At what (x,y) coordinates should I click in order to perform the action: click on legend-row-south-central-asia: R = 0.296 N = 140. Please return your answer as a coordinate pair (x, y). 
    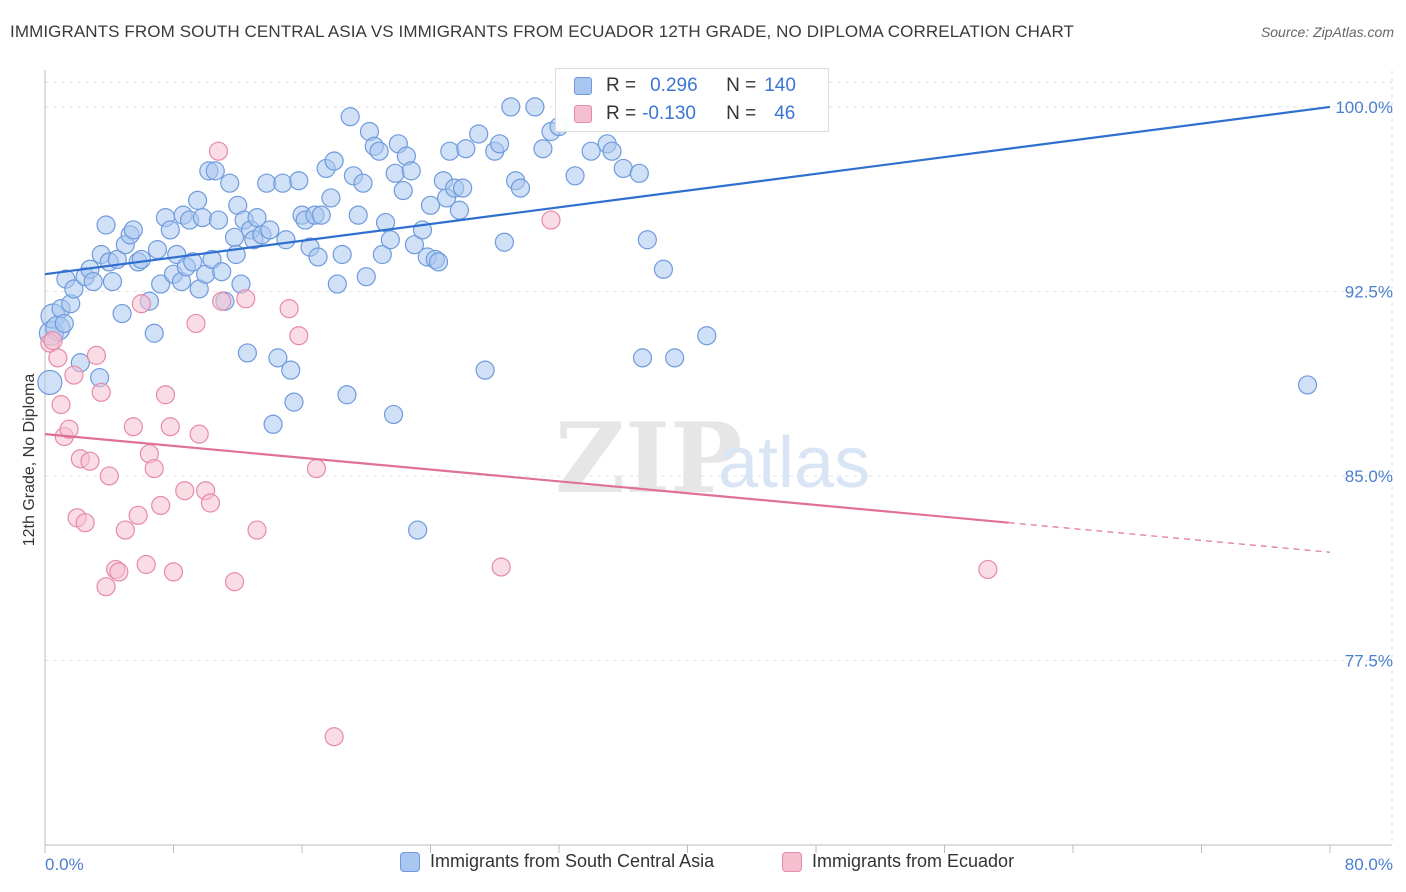
    Looking at the image, I should click on (685, 86).